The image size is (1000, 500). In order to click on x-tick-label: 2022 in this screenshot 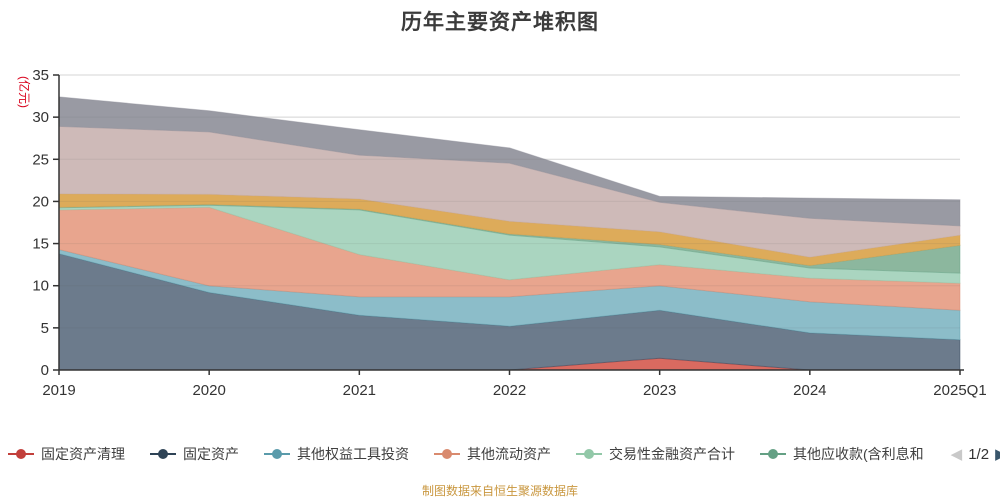, I will do `click(509, 390)`.